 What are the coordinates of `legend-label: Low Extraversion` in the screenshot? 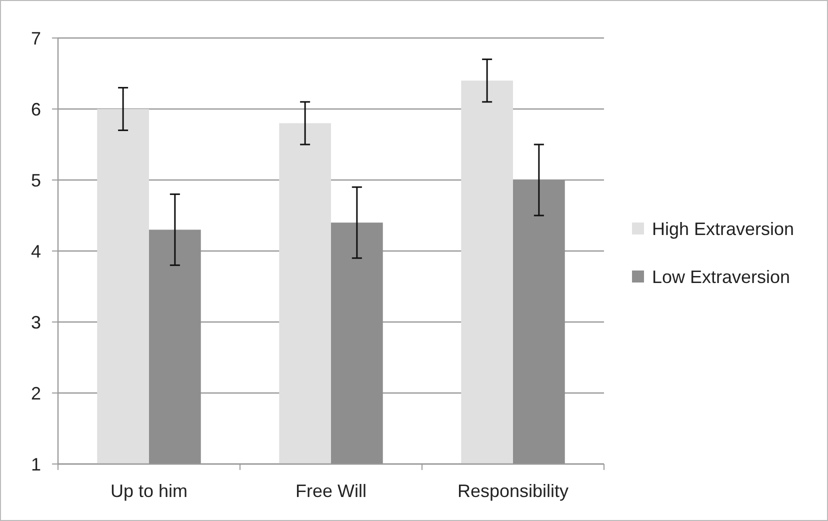 It's located at (721, 276).